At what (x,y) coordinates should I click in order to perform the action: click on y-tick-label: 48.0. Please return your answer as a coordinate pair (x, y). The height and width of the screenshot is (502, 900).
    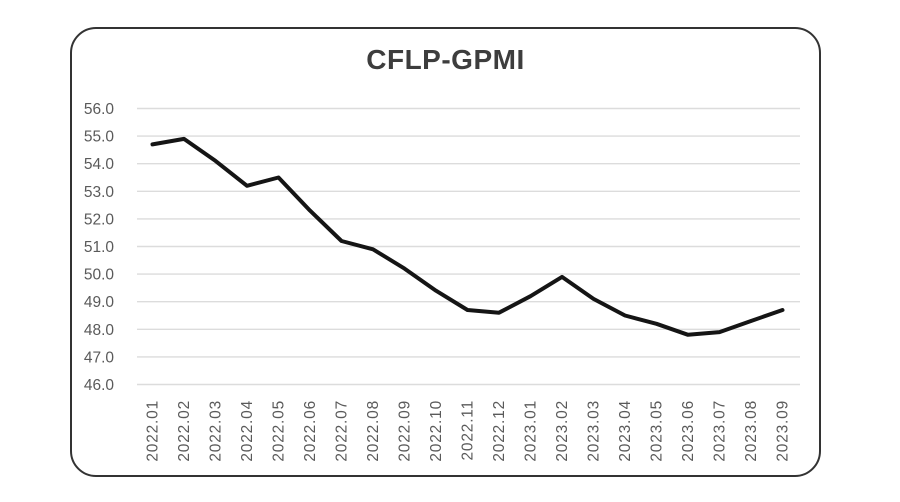
    Looking at the image, I should click on (99, 330).